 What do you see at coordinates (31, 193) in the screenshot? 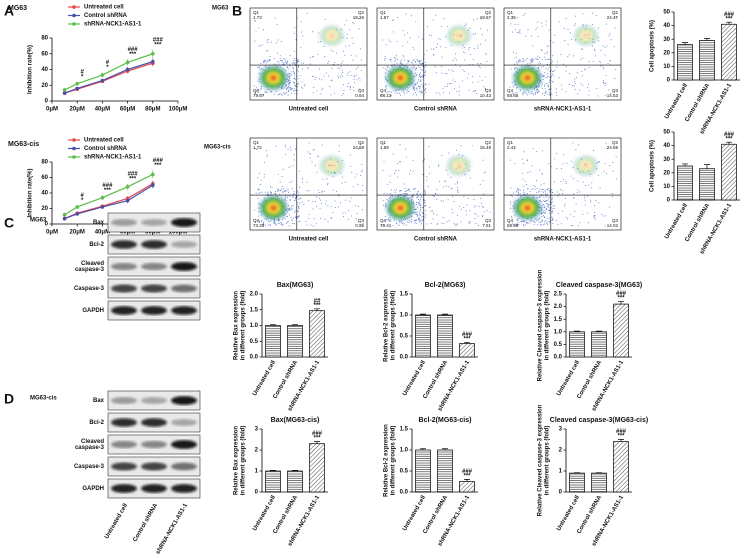
I see `y-axis-label: Inhibition rate(%)` at bounding box center [31, 193].